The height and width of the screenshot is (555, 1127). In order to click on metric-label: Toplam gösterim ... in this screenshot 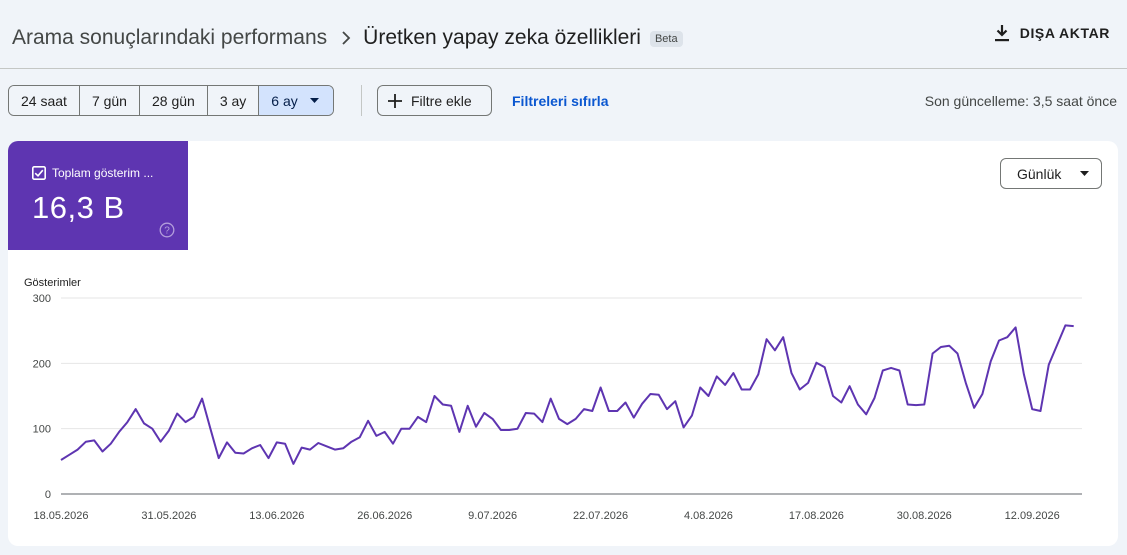, I will do `click(103, 173)`.